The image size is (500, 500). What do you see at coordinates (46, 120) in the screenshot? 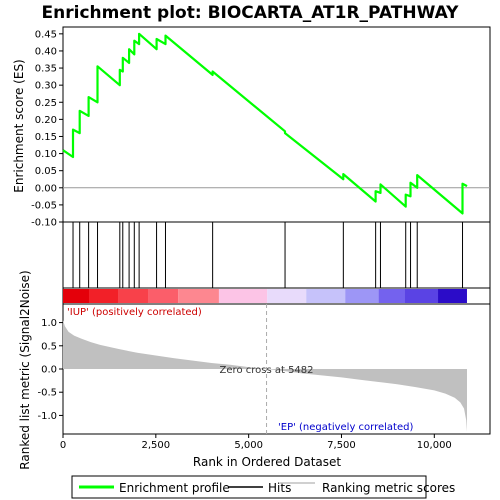
I see `es-y-tick-label: 0.20` at bounding box center [46, 120].